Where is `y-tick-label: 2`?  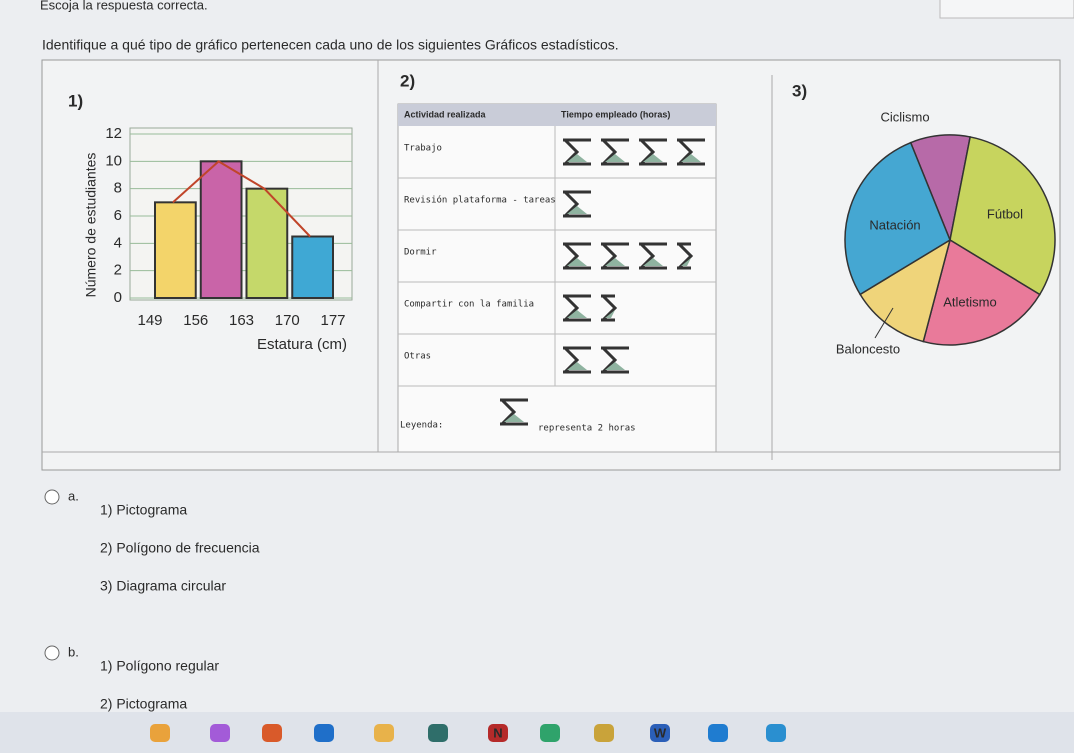 y-tick-label: 2 is located at coordinates (118, 270).